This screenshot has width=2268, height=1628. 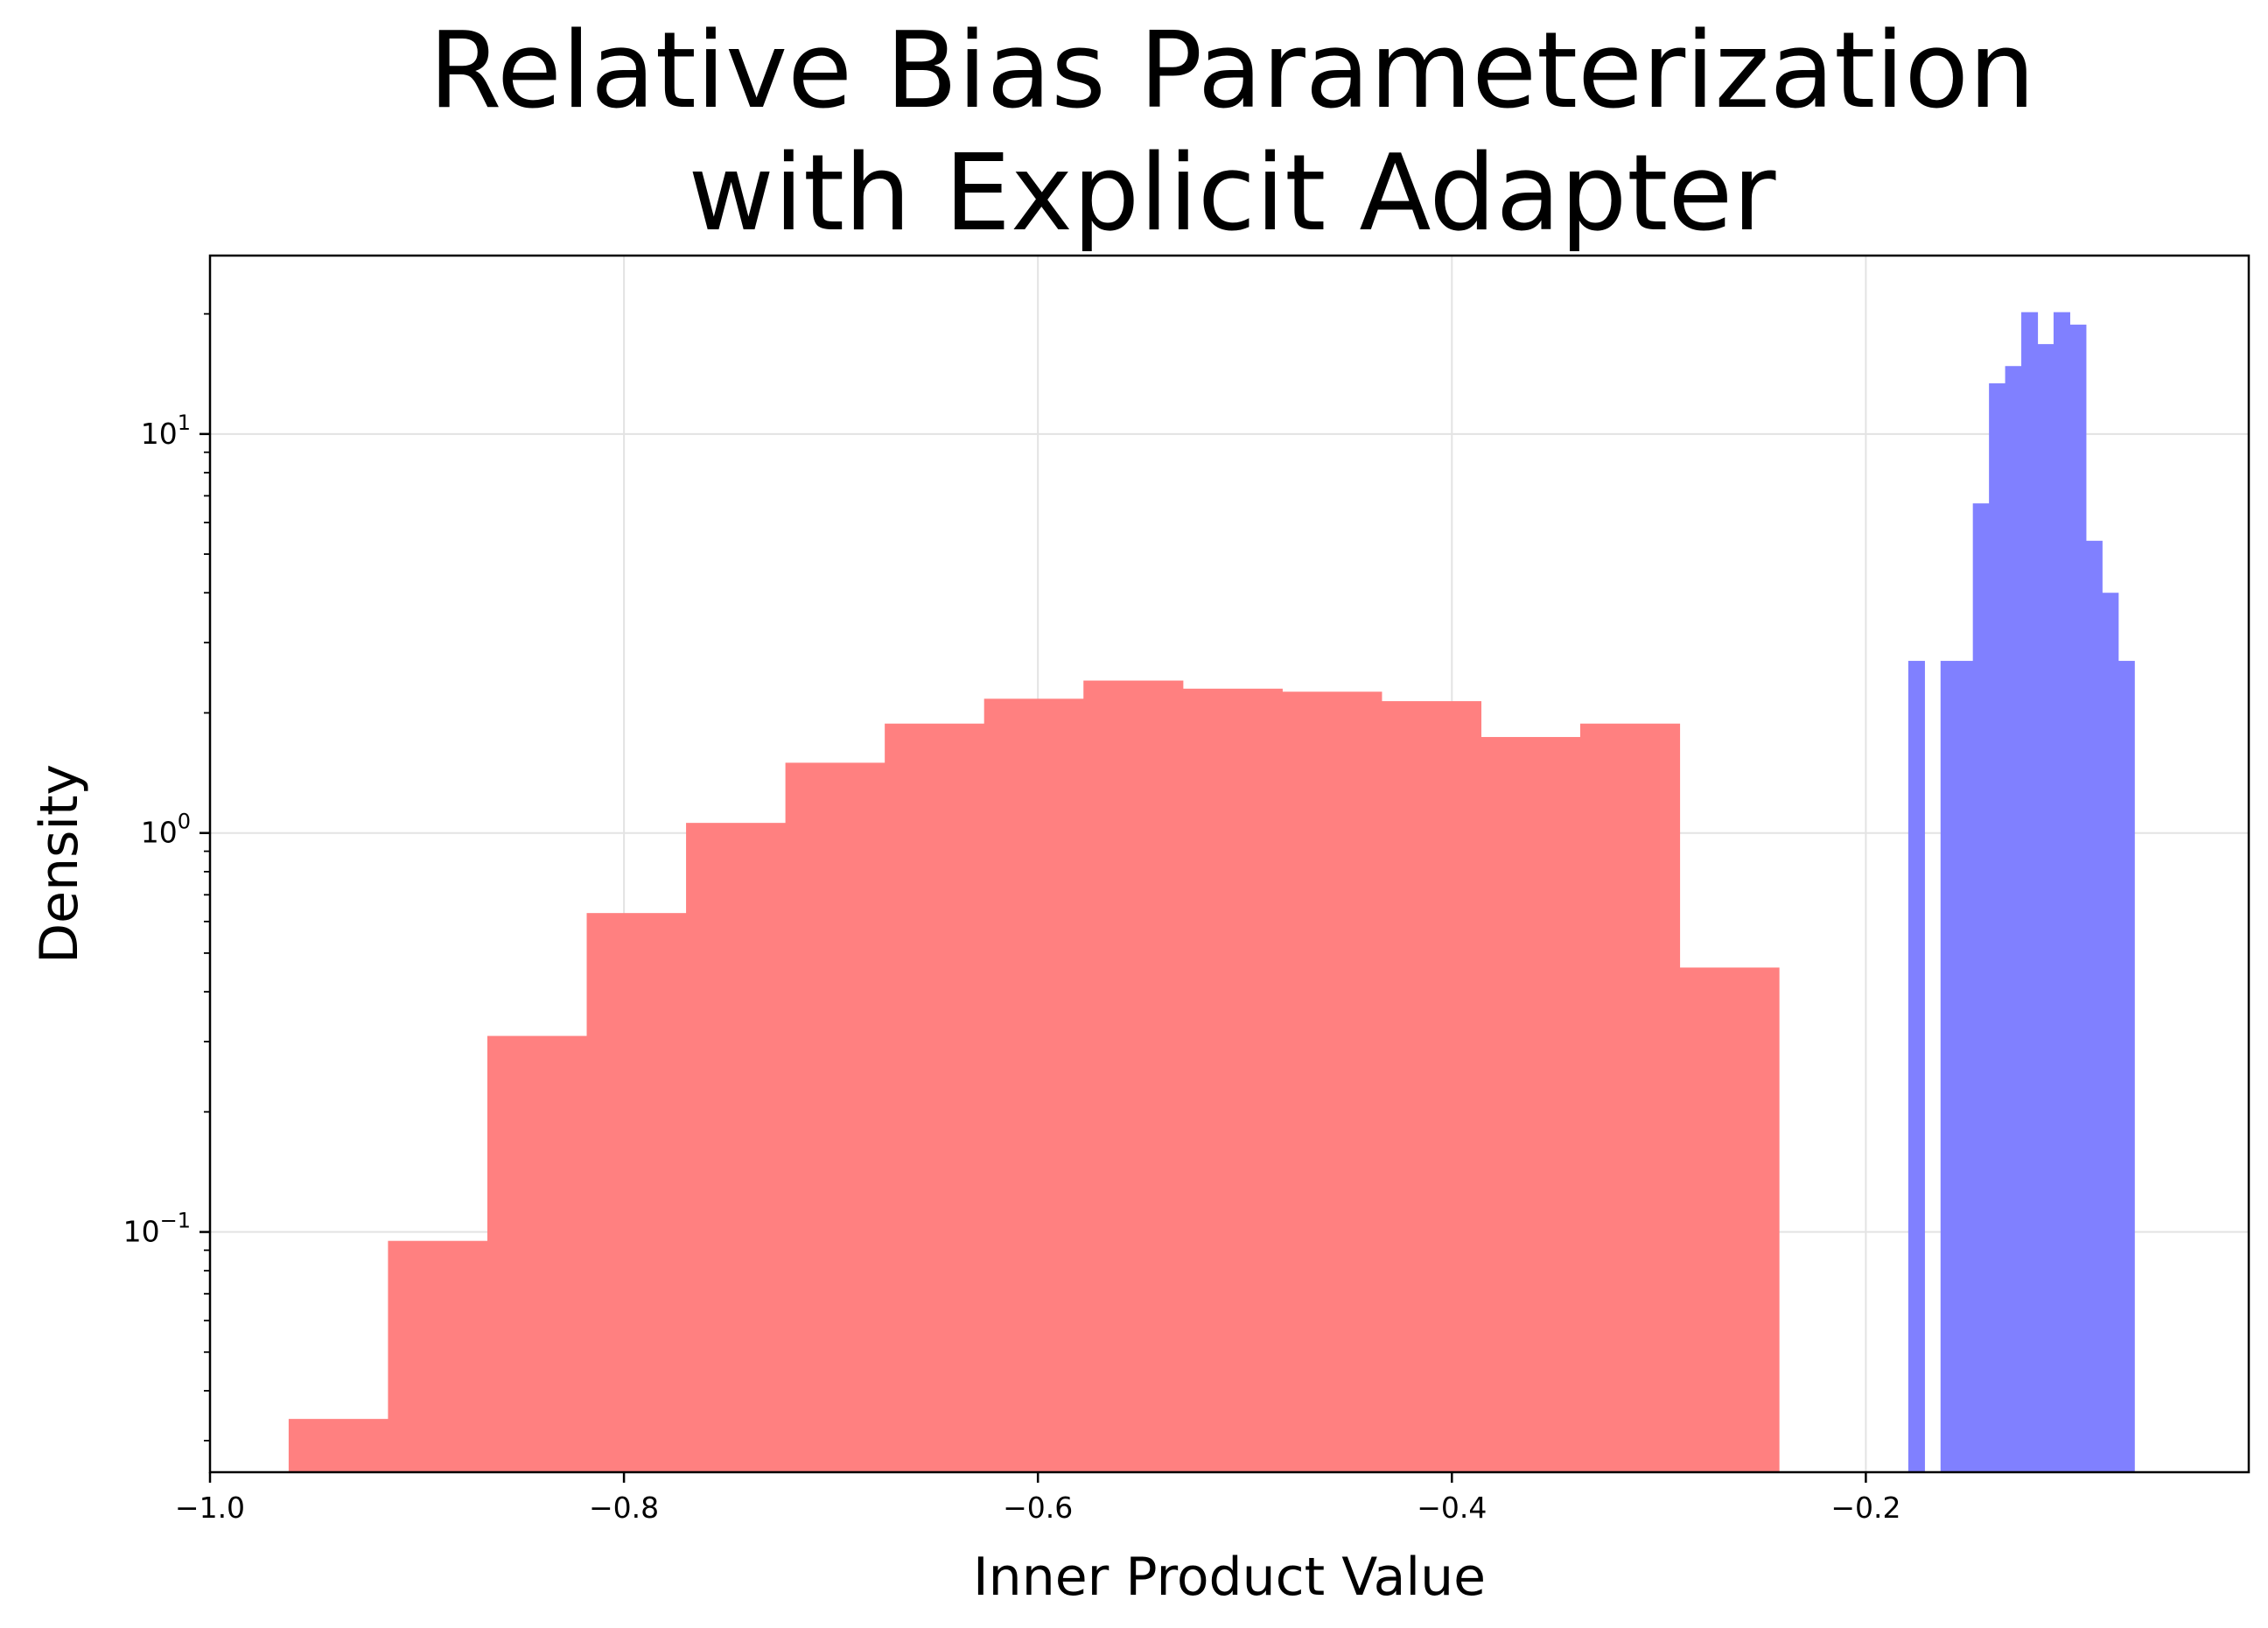 I want to click on y-tick-label: 10⁻¹, so click(x=157, y=1229).